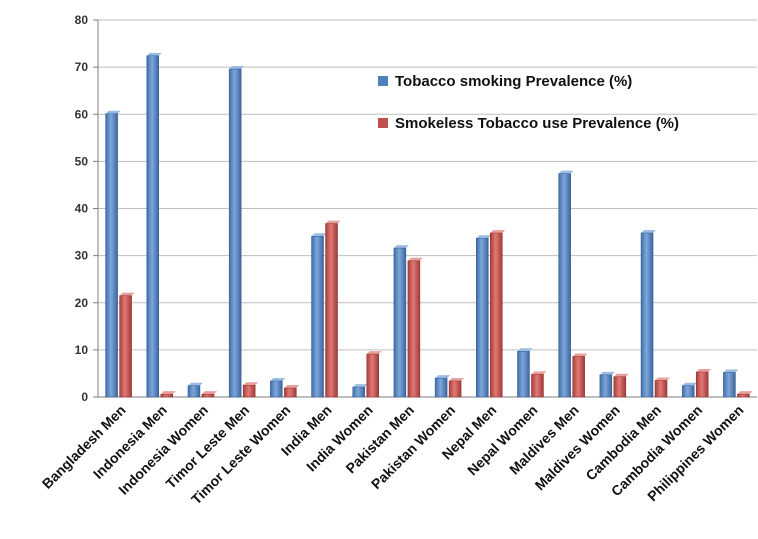 This screenshot has height=539, width=758. Describe the element at coordinates (82, 114) in the screenshot. I see `y-tick-label: 60` at that location.